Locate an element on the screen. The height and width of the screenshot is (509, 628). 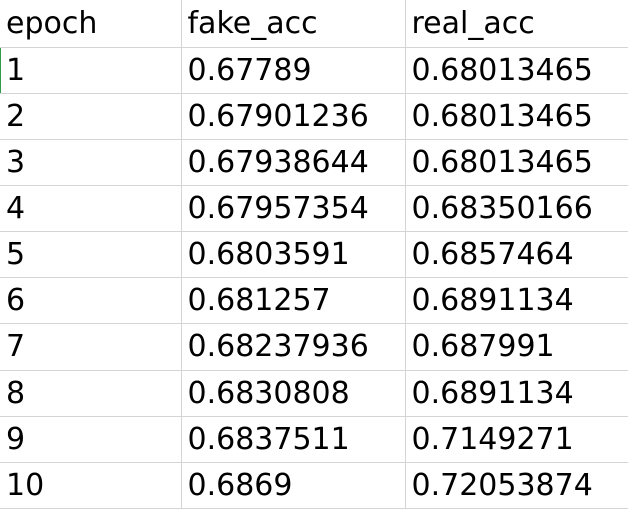
table-row: 10 0.6869 0.72053874 is located at coordinates (314, 485).